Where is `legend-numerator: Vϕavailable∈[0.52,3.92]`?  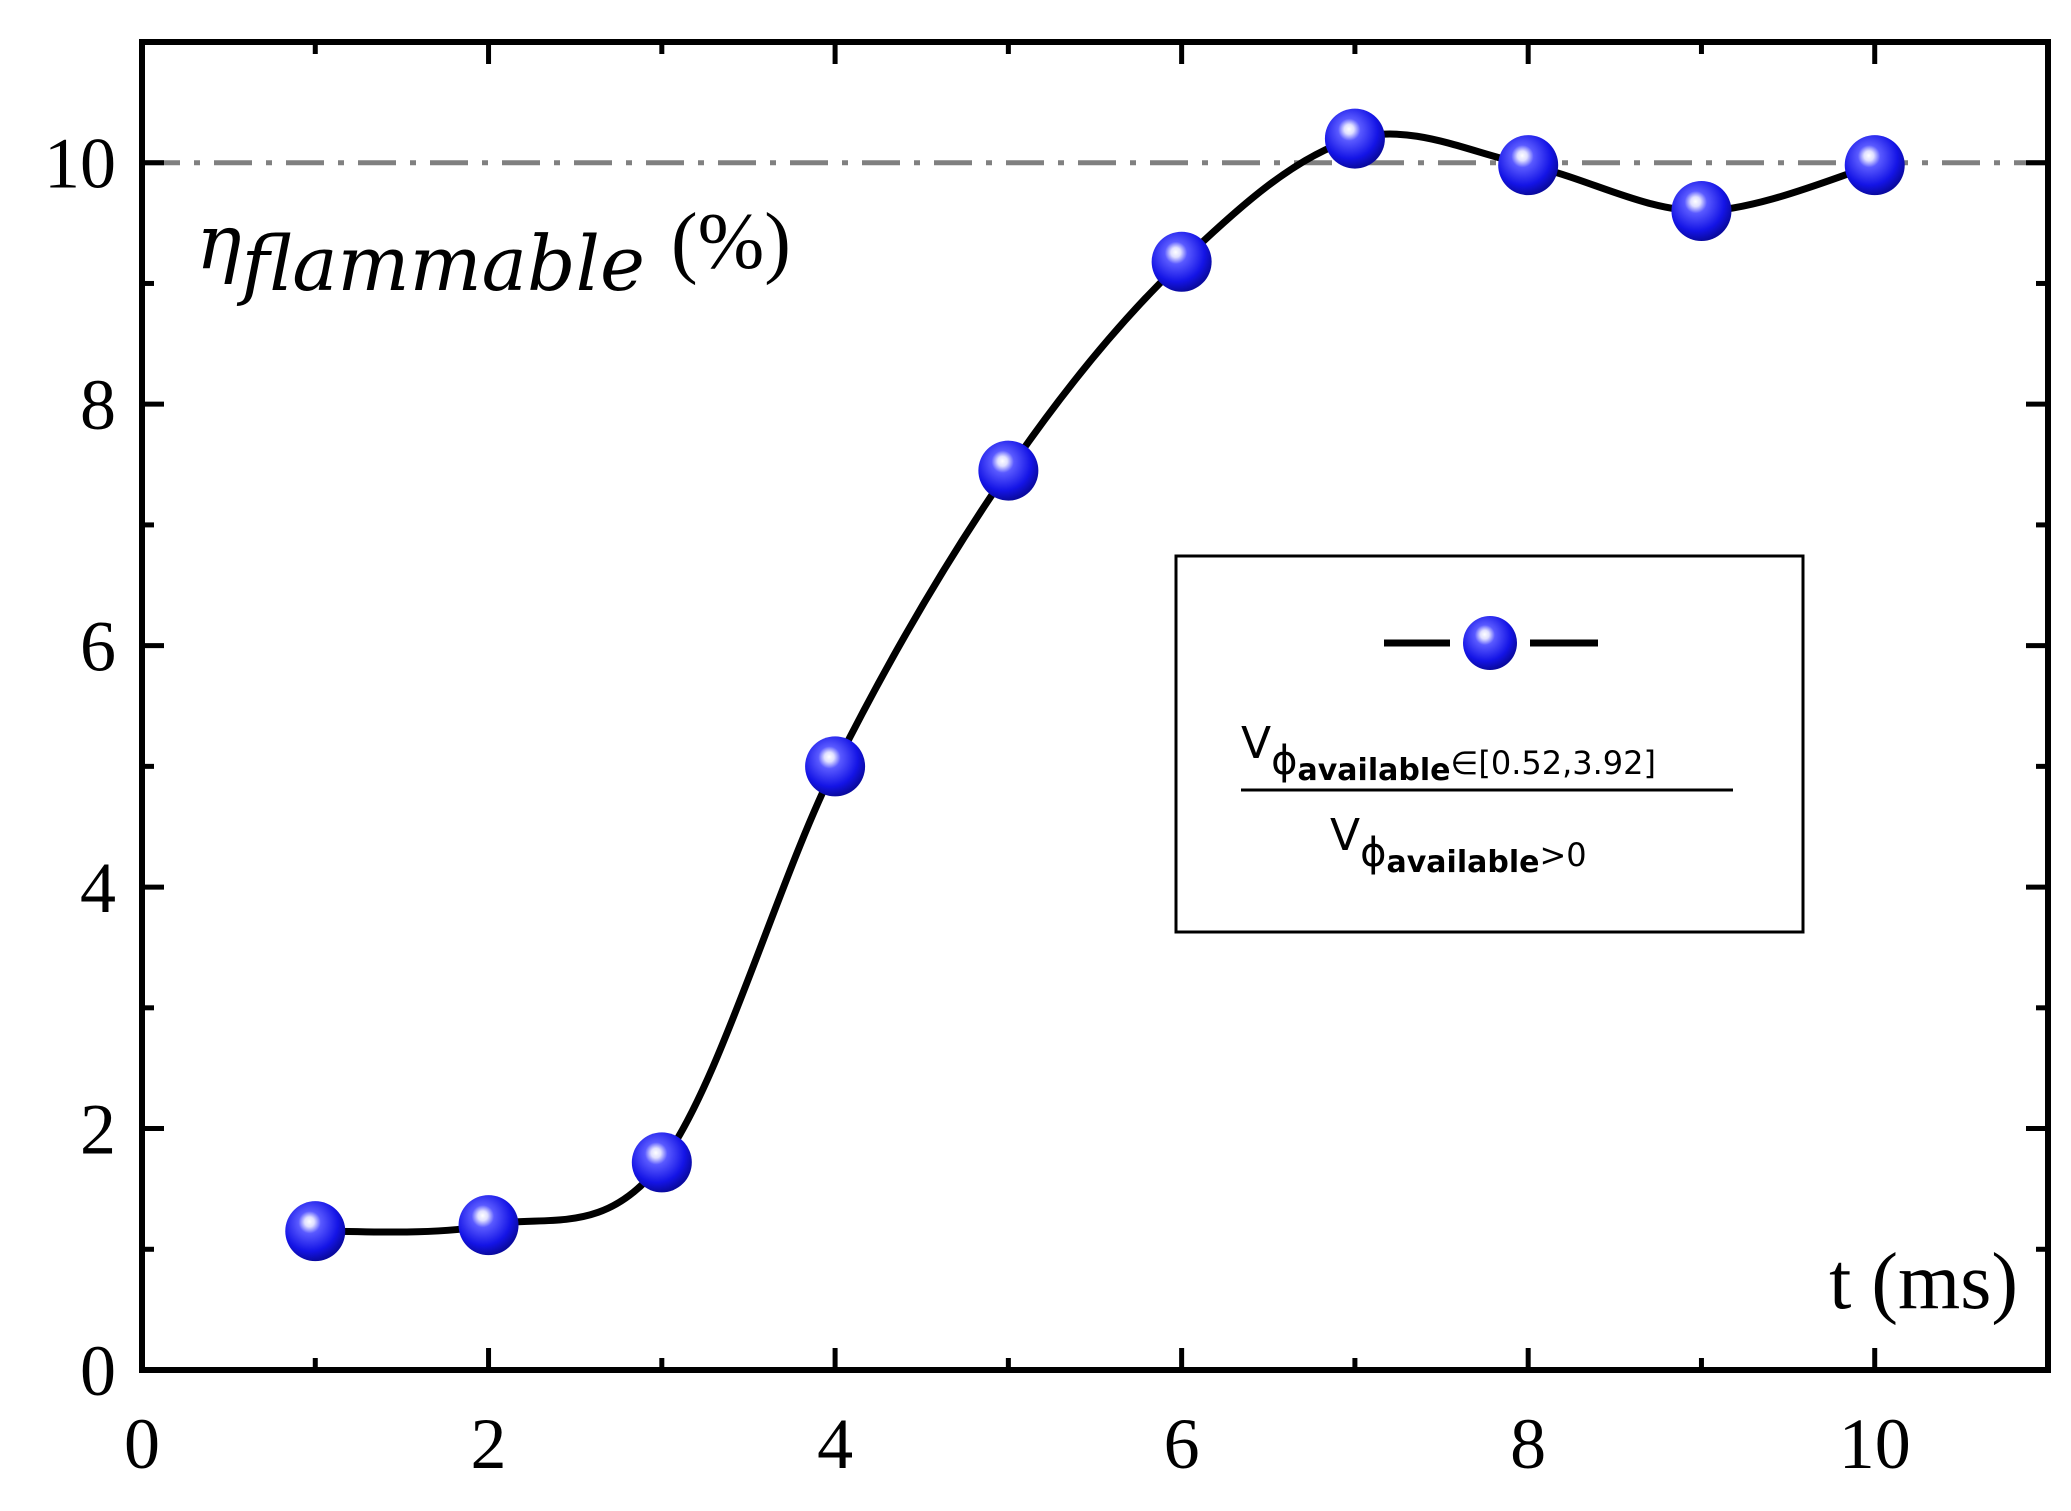 legend-numerator: Vϕavailable∈[0.52,3.92] is located at coordinates (1448, 753).